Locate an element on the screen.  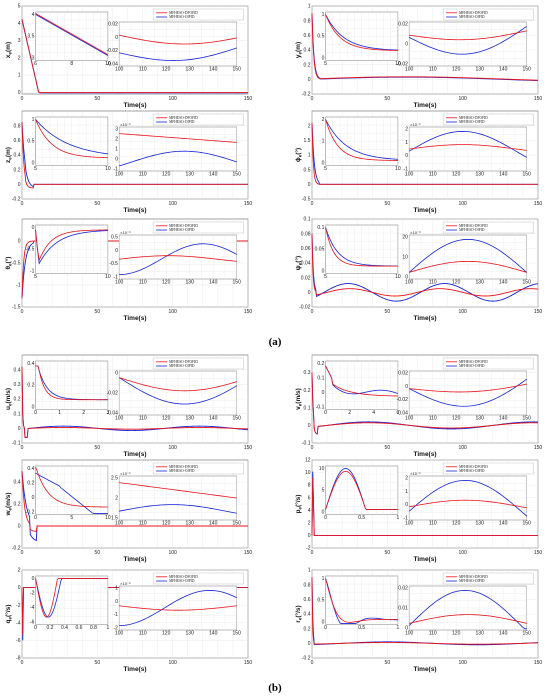
inset-steady: 100 110 120 130 140 150 0 0.01 0.02 is located at coordinates (464, 611).